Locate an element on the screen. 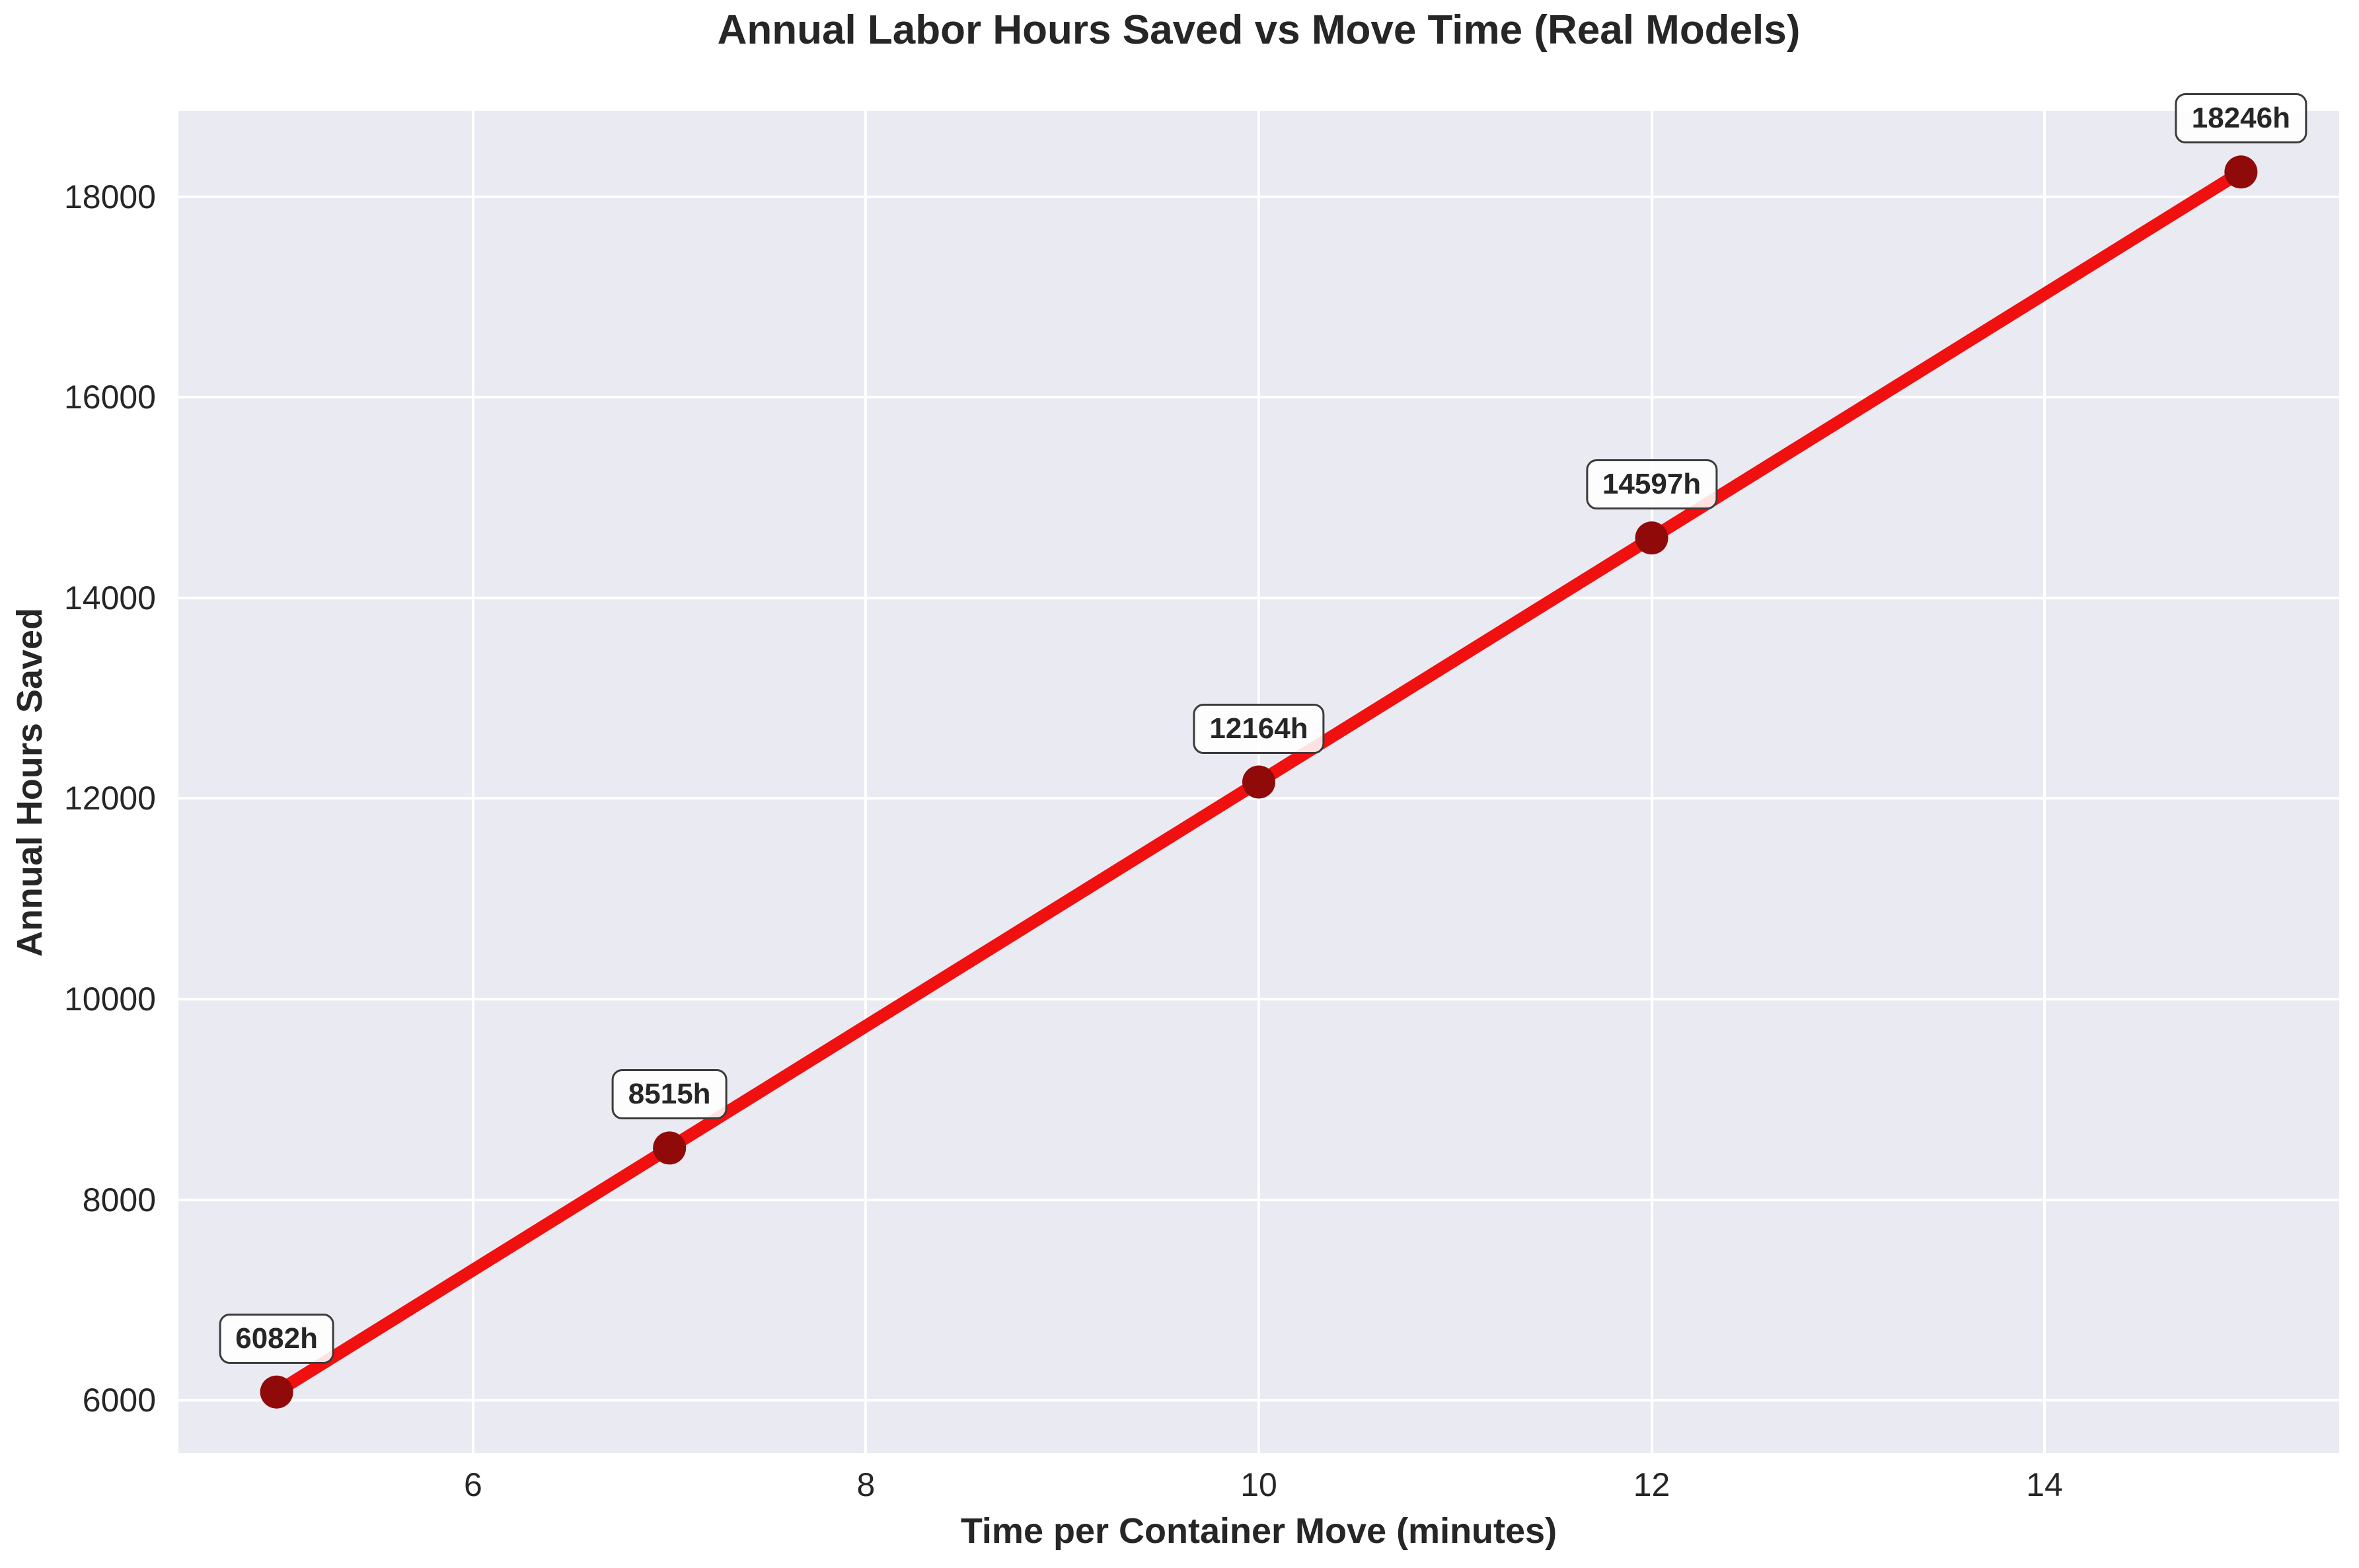 This screenshot has height=1568, width=2359. point-annotation: 8515h is located at coordinates (669, 1094).